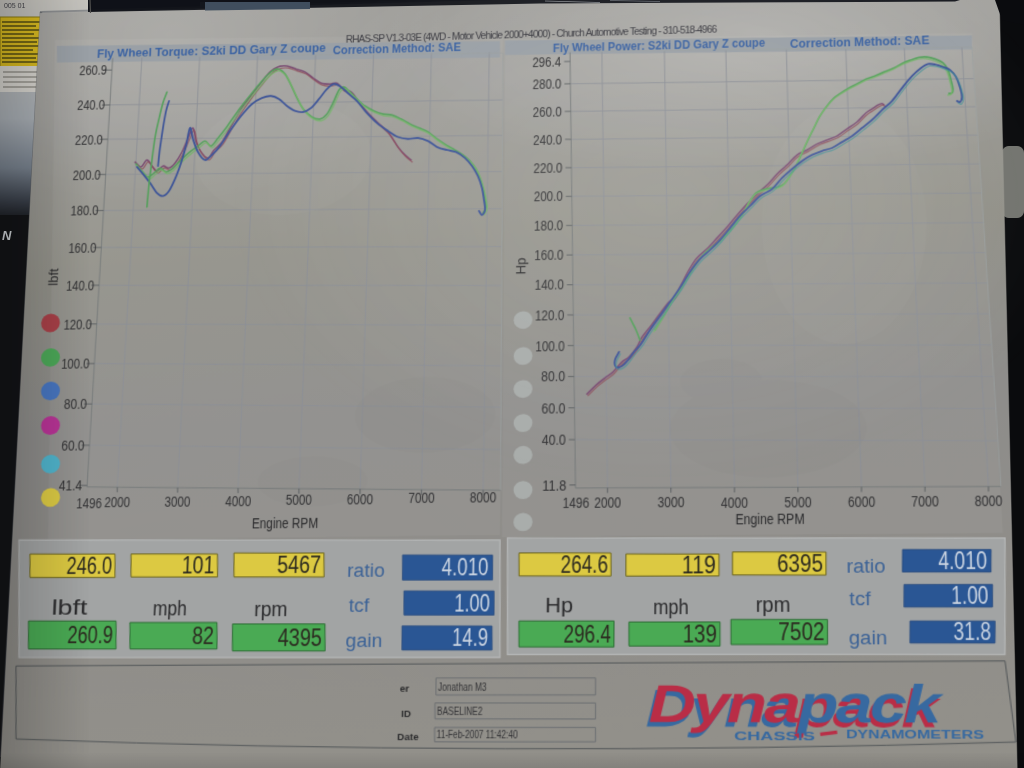 The image size is (1024, 768). What do you see at coordinates (801, 632) in the screenshot?
I see `svg-text: 7502` at bounding box center [801, 632].